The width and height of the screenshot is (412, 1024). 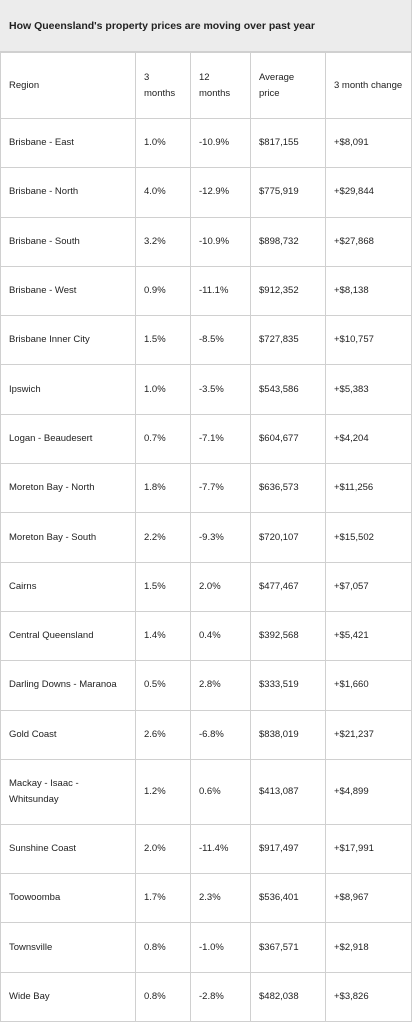 What do you see at coordinates (163, 291) in the screenshot?
I see `value-cell: 0.9%` at bounding box center [163, 291].